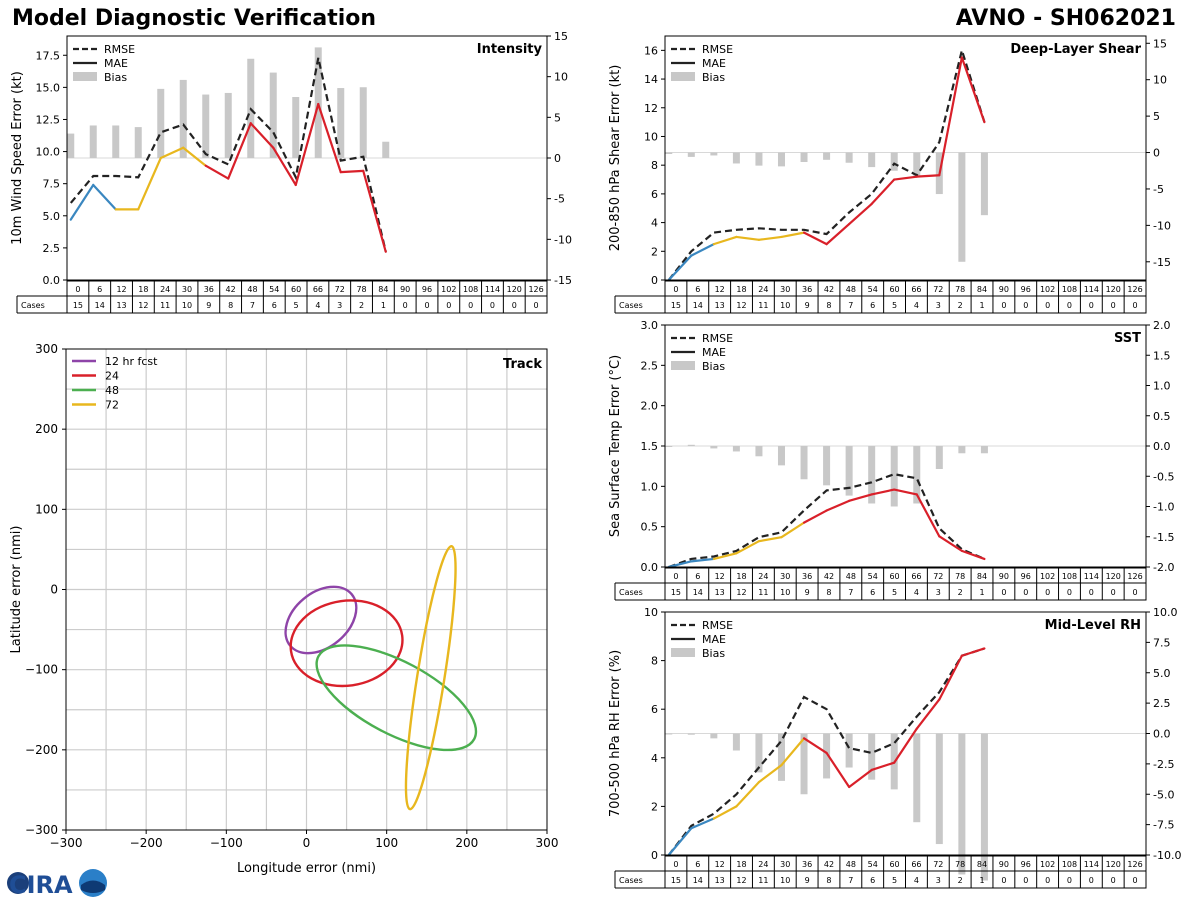 The image size is (1200, 904). Describe the element at coordinates (121, 289) in the screenshot. I see `leadtime-cell: 12` at that location.